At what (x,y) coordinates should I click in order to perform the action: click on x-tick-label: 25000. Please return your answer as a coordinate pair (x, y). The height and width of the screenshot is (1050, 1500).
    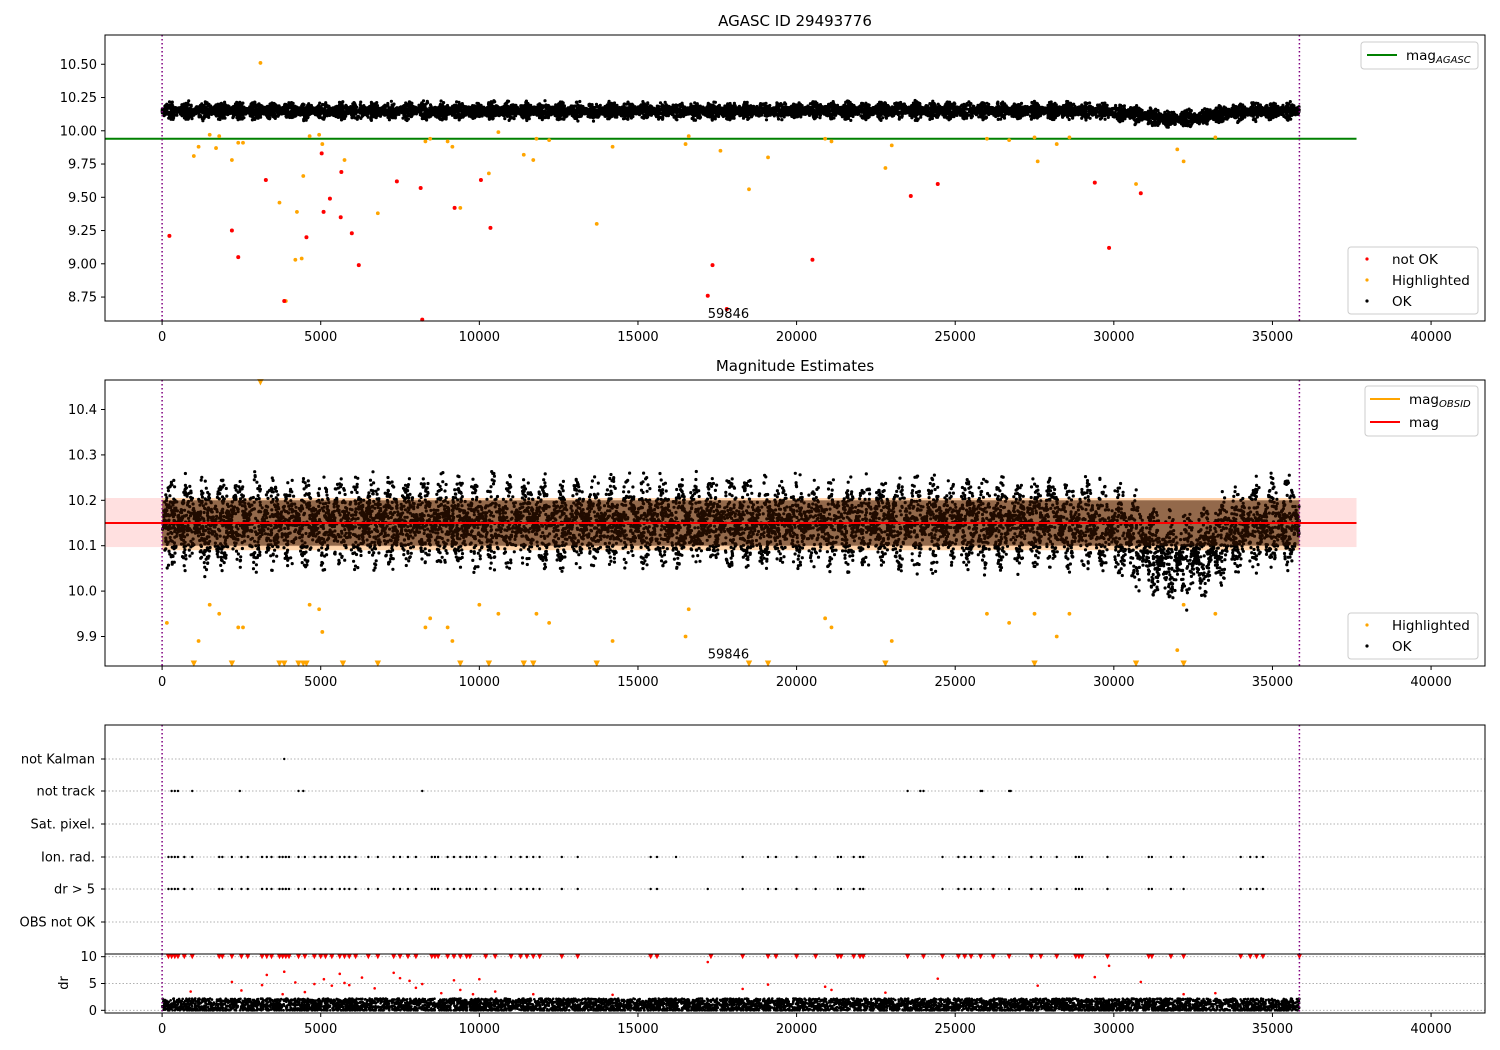
    Looking at the image, I should click on (955, 1029).